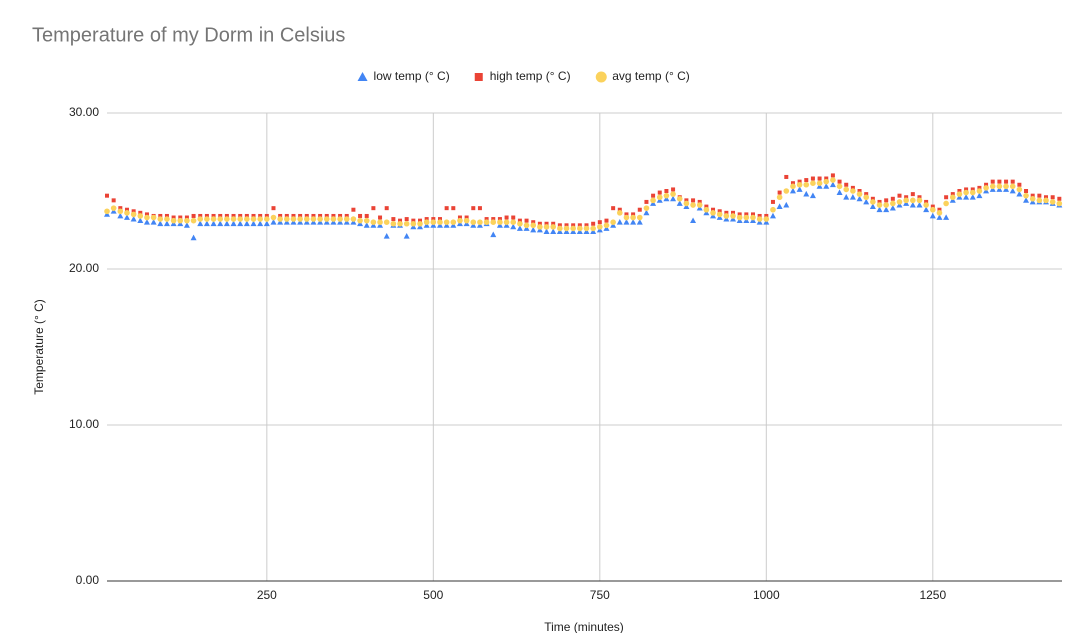 Image resolution: width=1070 pixels, height=633 pixels. I want to click on chart-title: Temperature of my Dorm in Celsius, so click(188, 35).